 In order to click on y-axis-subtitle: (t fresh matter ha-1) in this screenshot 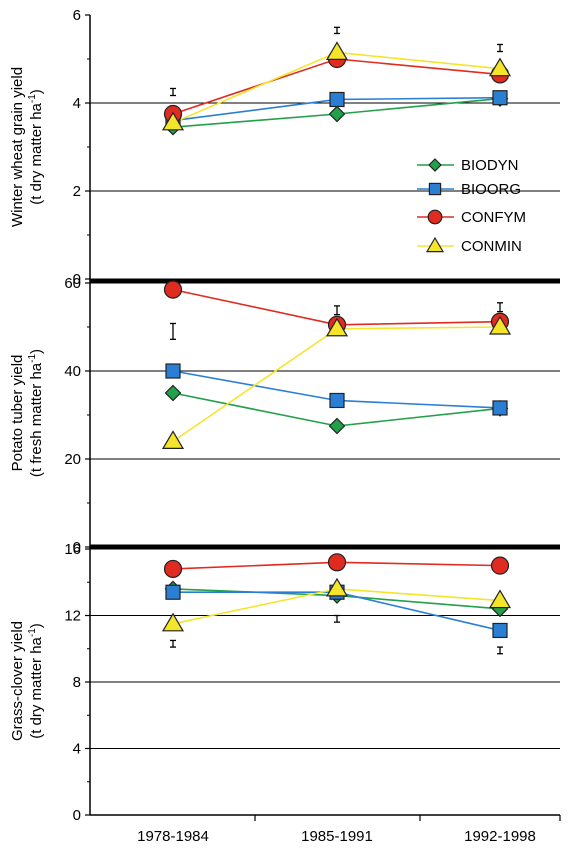, I will do `click(36, 413)`.